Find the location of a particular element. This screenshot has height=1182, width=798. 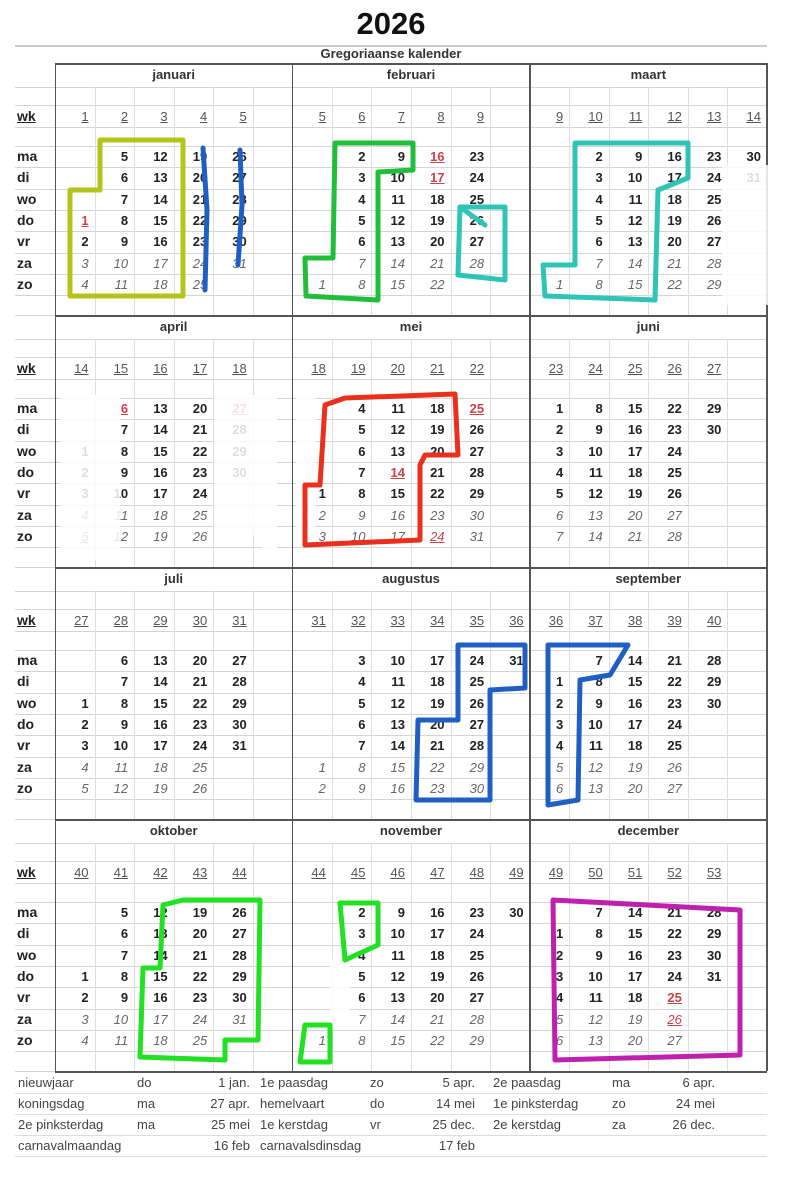

week-number: 6 is located at coordinates (362, 116).